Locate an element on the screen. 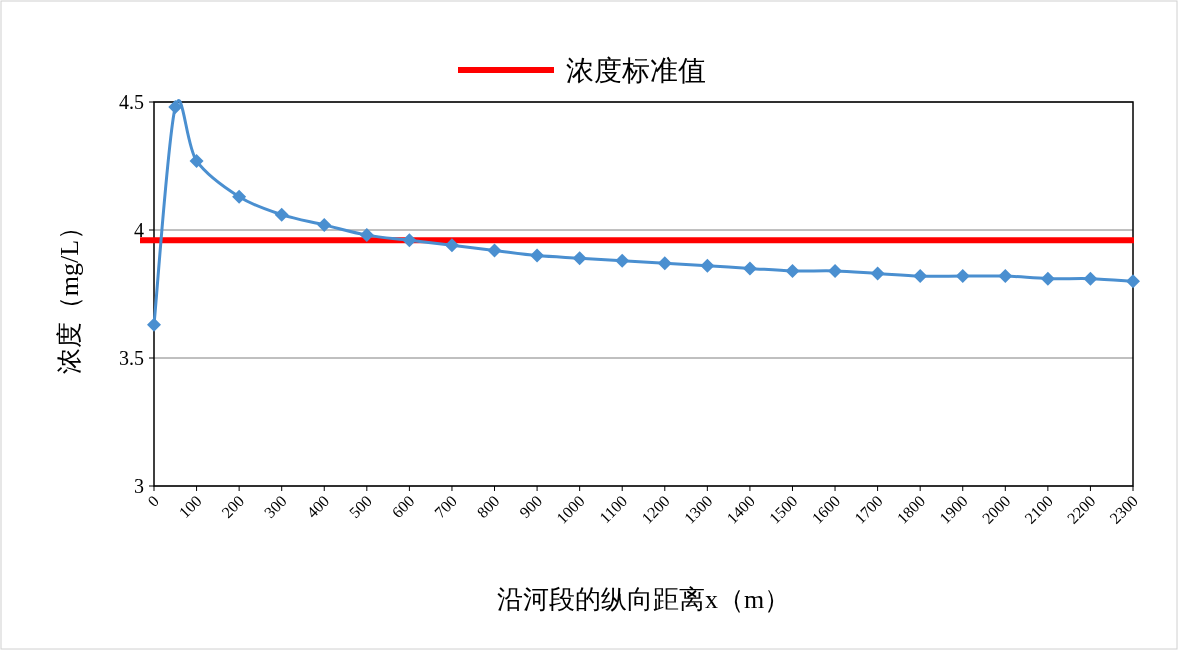 The image size is (1178, 650). x-tick-label: 0 is located at coordinates (153, 501).